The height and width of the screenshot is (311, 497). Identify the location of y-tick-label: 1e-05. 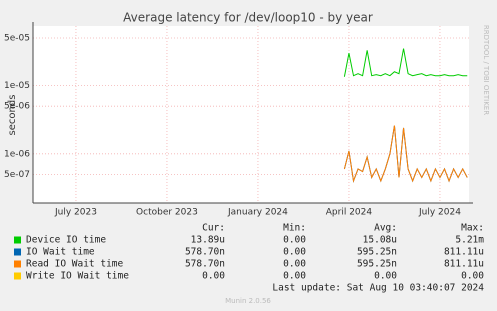
(17, 86).